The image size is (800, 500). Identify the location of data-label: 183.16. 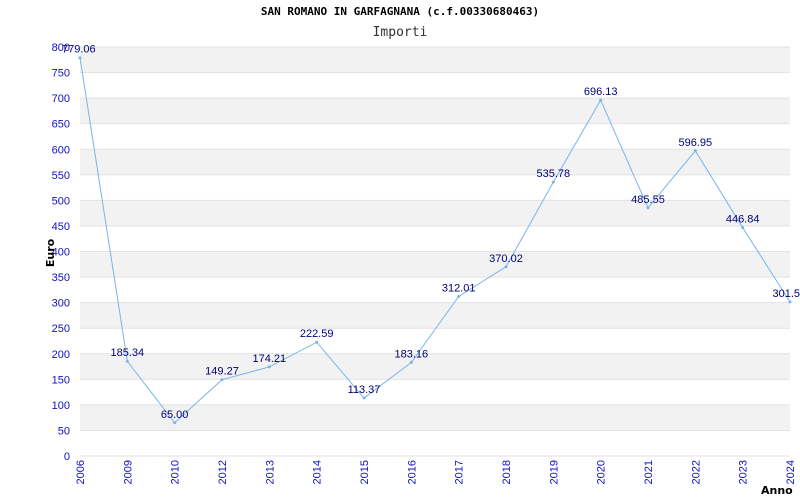
(412, 354).